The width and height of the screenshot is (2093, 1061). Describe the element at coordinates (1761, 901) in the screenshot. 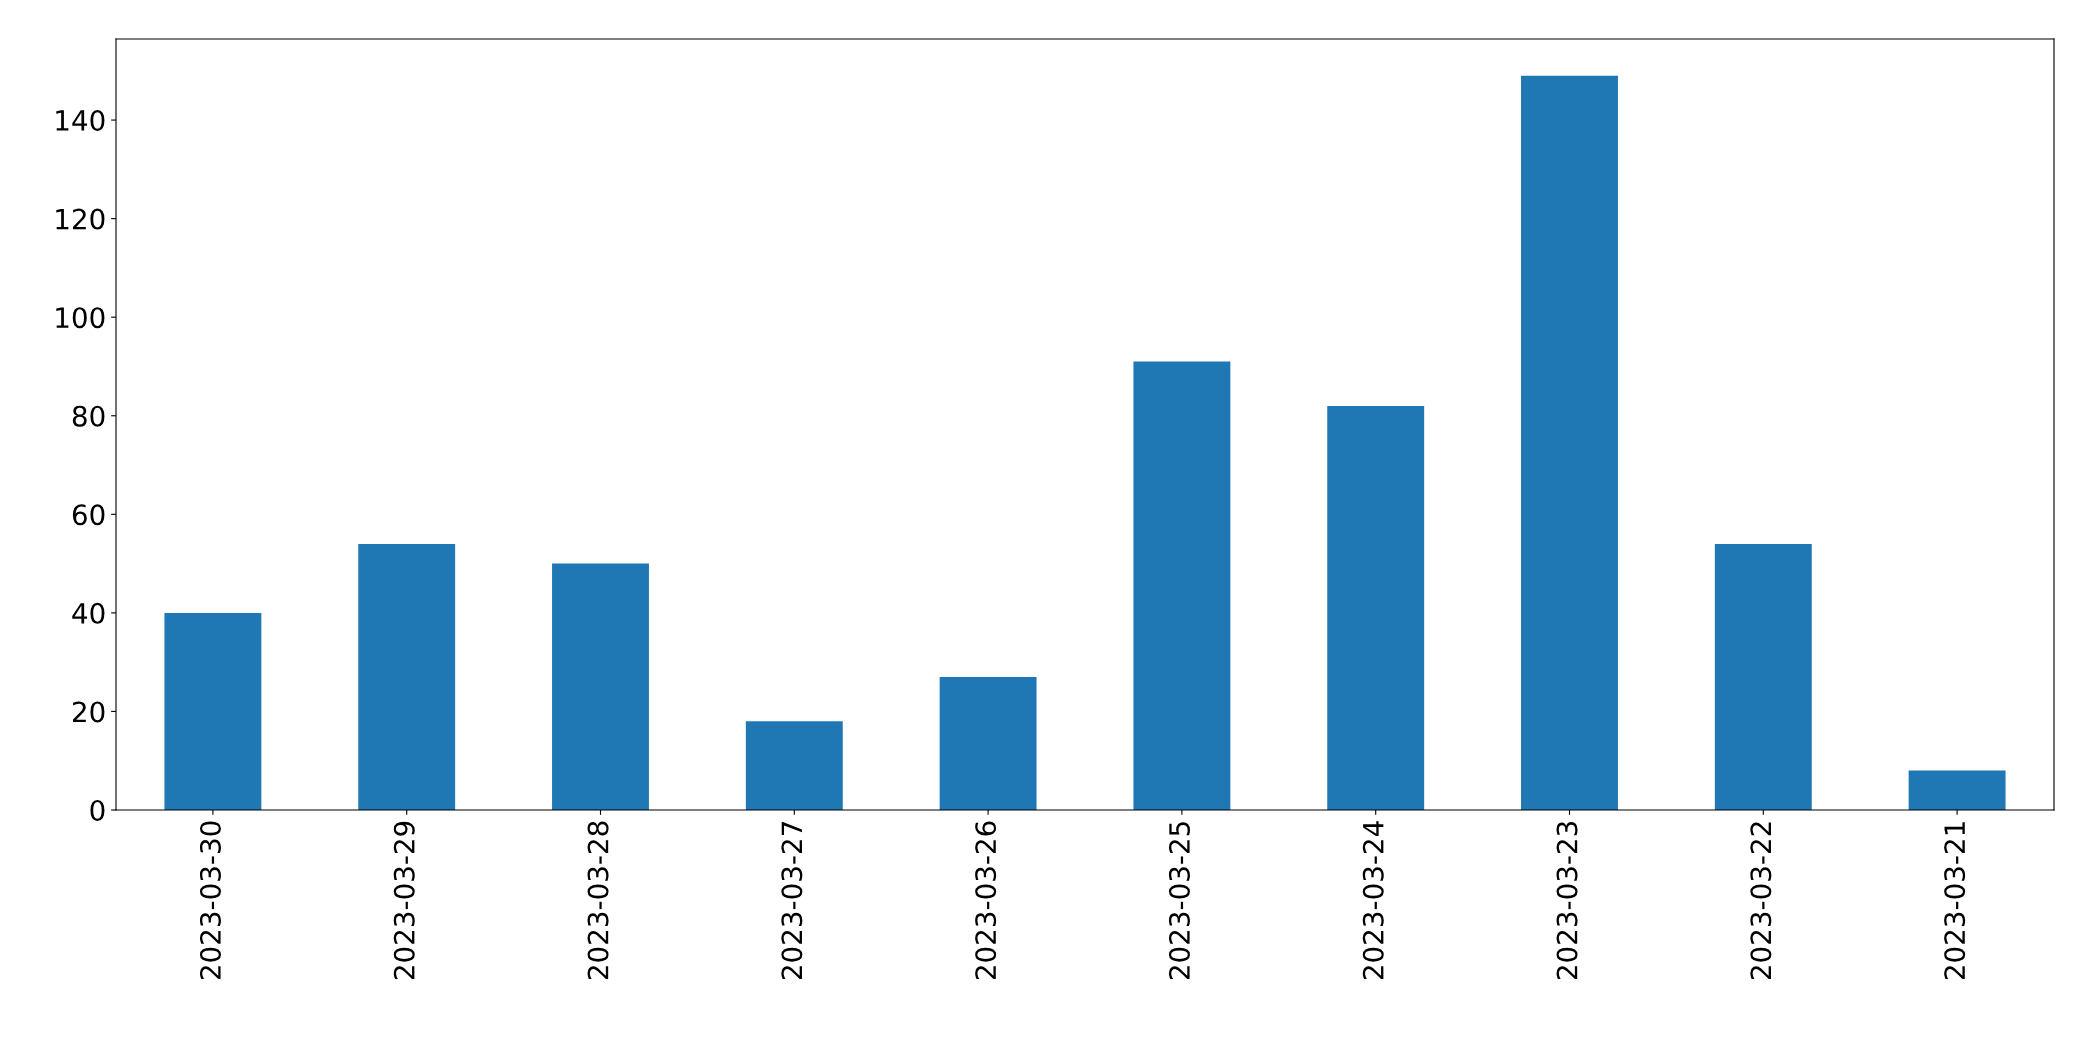

I see `x-tick-label: 2023-03-22` at that location.